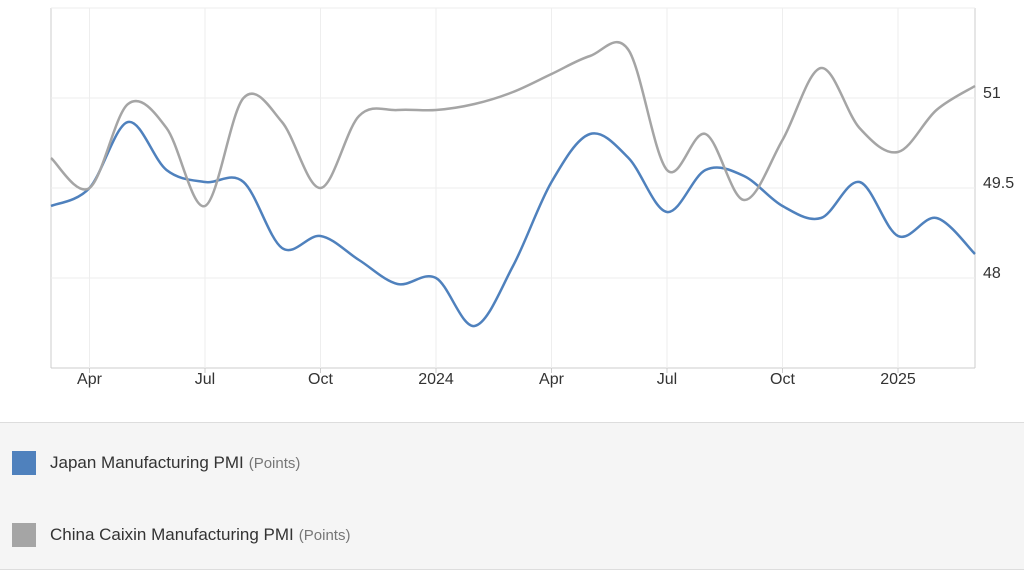 The width and height of the screenshot is (1024, 573). What do you see at coordinates (147, 462) in the screenshot?
I see `legend-label: Japan Manufacturing PMI` at bounding box center [147, 462].